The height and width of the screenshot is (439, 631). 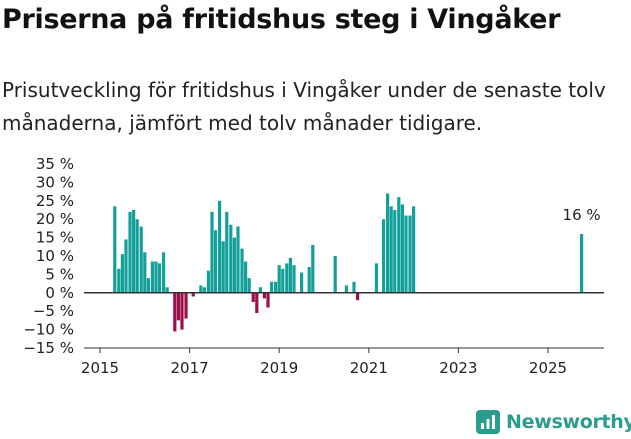 What do you see at coordinates (59, 274) in the screenshot?
I see `y-tick-label: 5 %` at bounding box center [59, 274].